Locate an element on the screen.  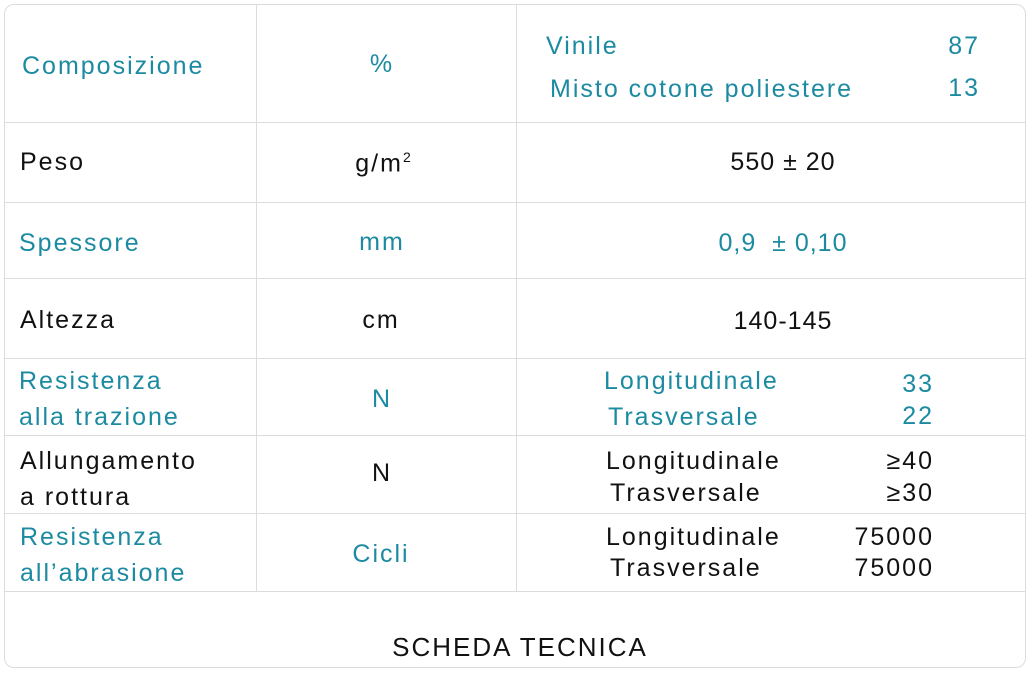
row-unit: mm is located at coordinates (382, 242).